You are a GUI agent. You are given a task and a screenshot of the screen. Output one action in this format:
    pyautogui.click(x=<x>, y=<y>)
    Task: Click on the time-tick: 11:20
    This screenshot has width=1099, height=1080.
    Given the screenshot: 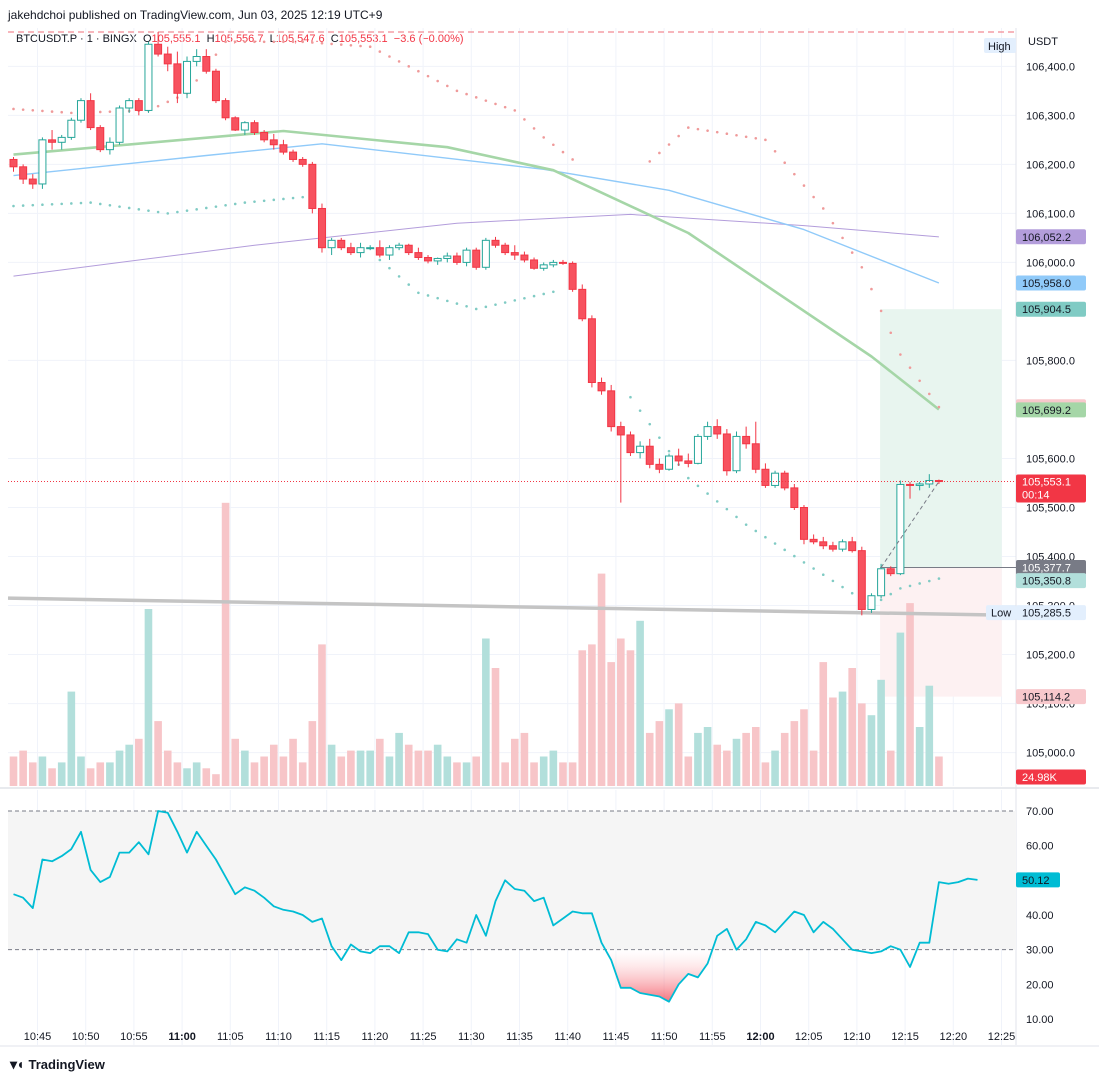 What is the action you would take?
    pyautogui.click(x=375, y=1037)
    